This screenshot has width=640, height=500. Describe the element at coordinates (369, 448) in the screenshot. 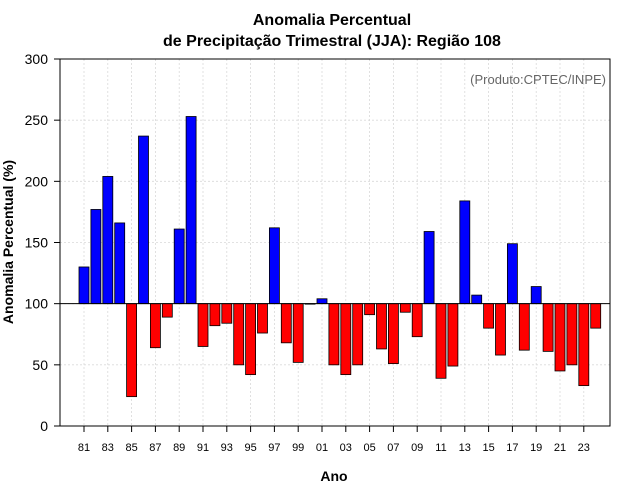

I see `x-tick-label: 05` at that location.